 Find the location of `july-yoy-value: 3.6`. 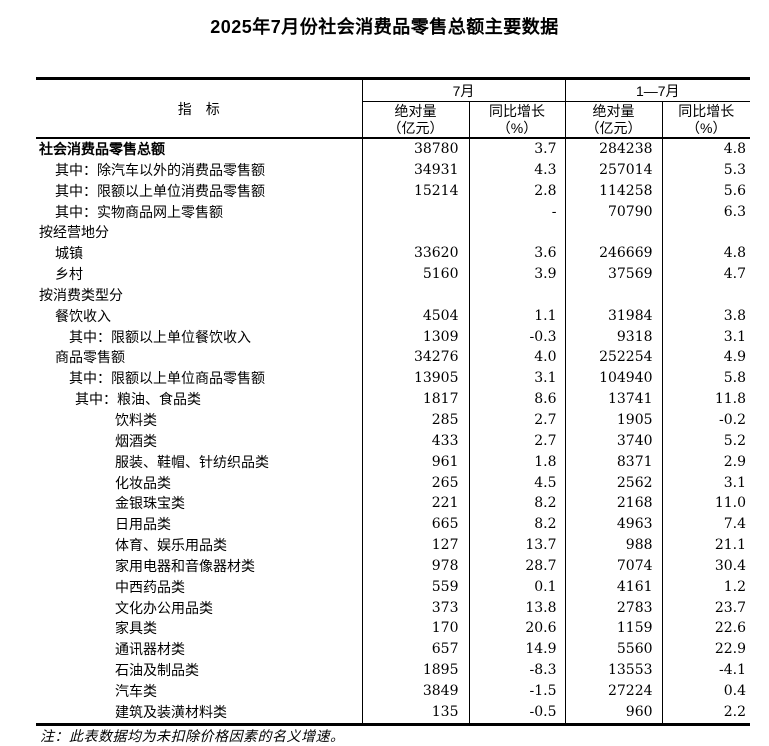

july-yoy-value: 3.6 is located at coordinates (517, 254).